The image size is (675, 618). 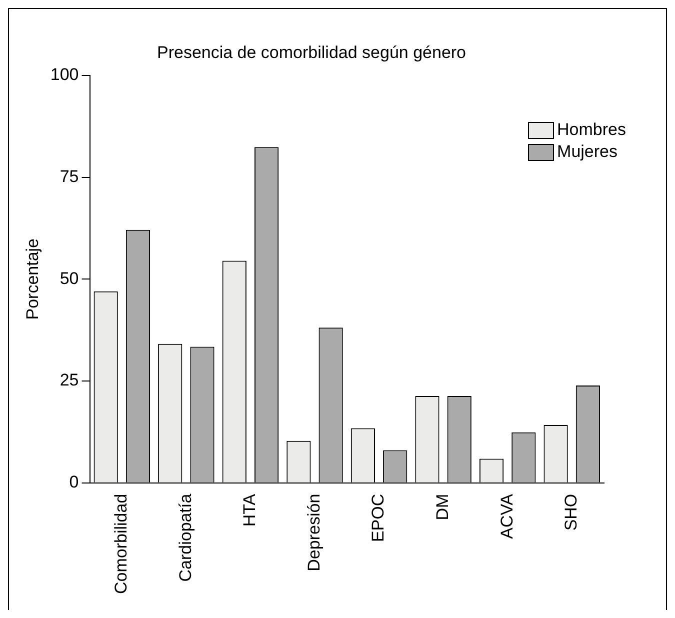 I want to click on x-tick-label: SHO, so click(x=571, y=512).